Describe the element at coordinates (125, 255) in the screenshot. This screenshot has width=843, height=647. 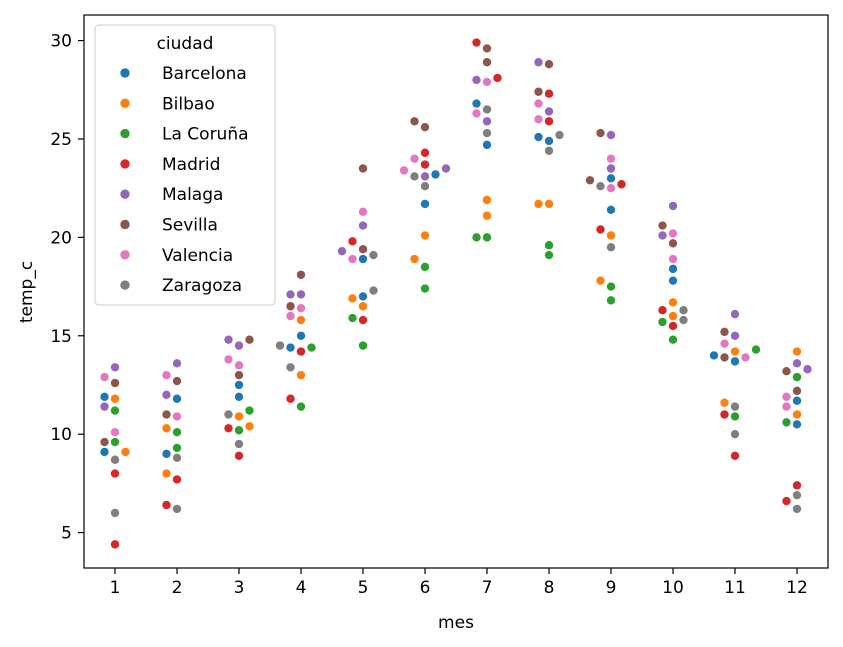
I see `legend-marker-valencia` at that location.